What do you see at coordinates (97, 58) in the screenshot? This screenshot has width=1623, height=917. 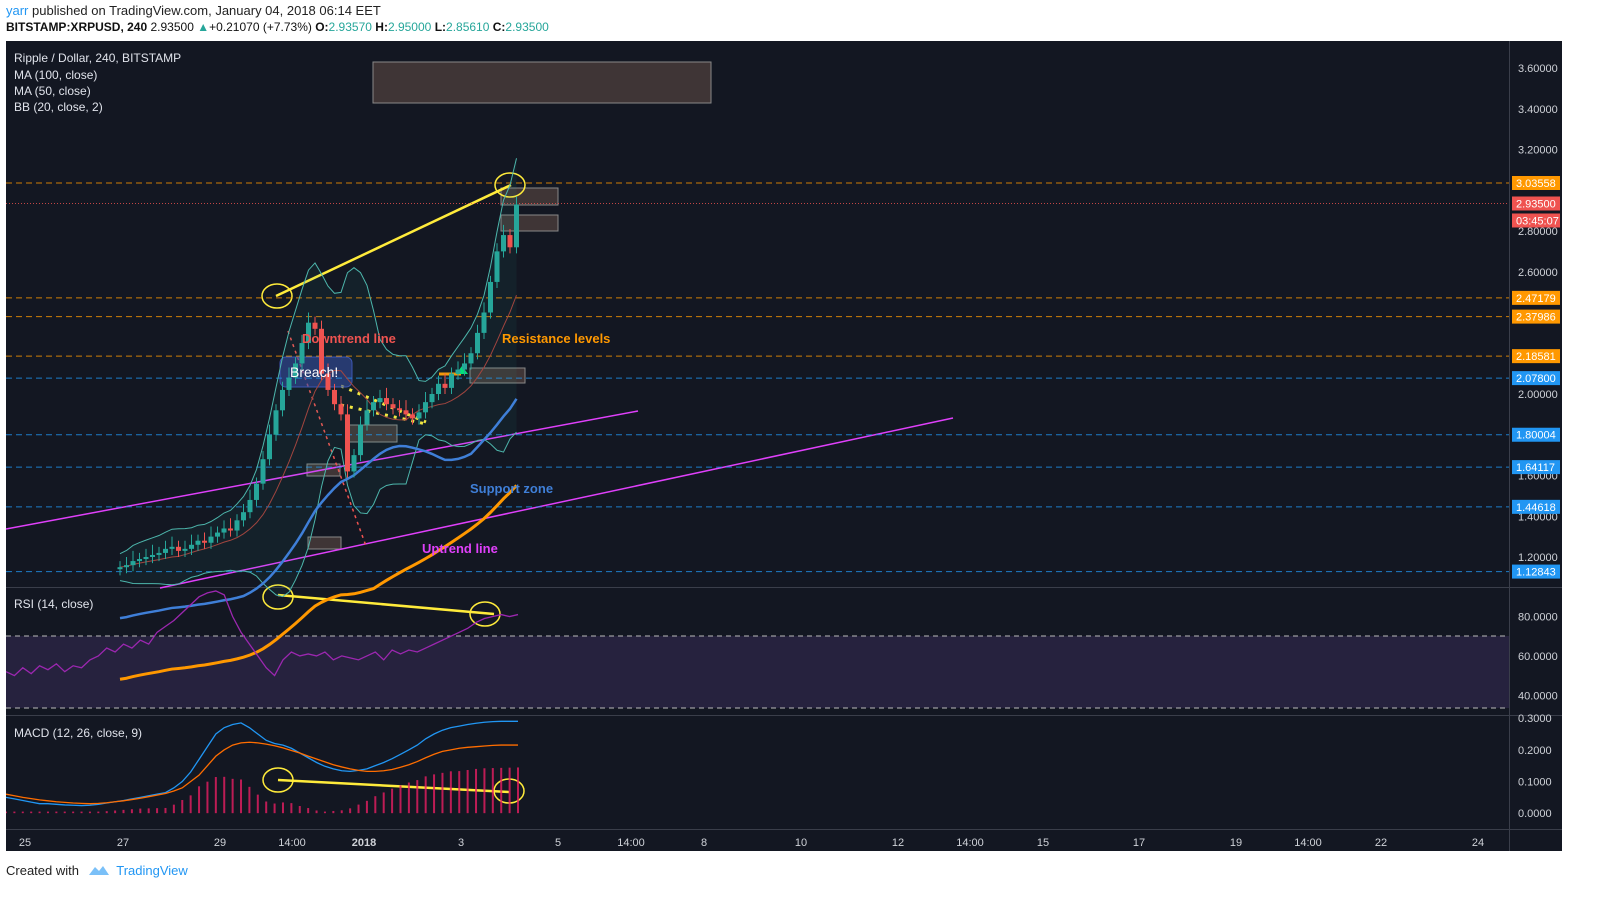 I see `legend-item: Ripple / Dollar, 240, BITSTAMP` at bounding box center [97, 58].